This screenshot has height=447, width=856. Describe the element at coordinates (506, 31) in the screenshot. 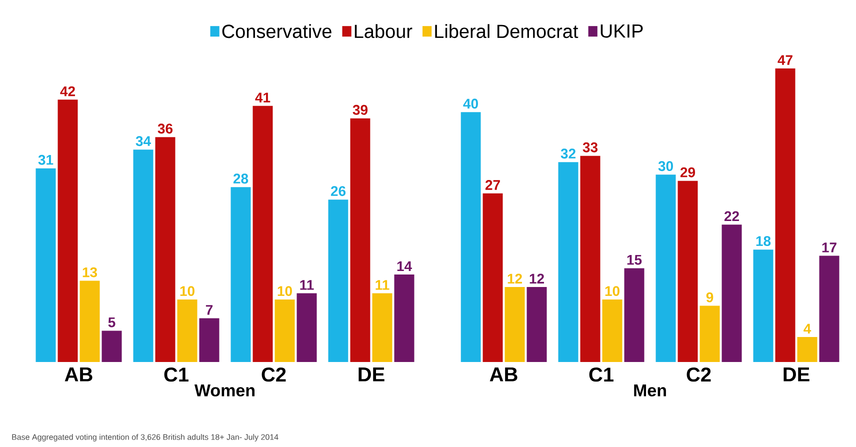

I see `legend-label: Liberal Democrat` at that location.